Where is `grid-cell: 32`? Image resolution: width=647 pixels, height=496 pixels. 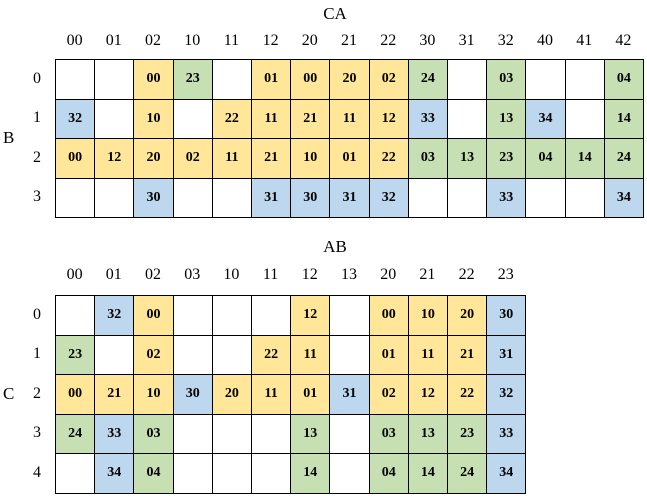 grid-cell: 32 is located at coordinates (75, 118).